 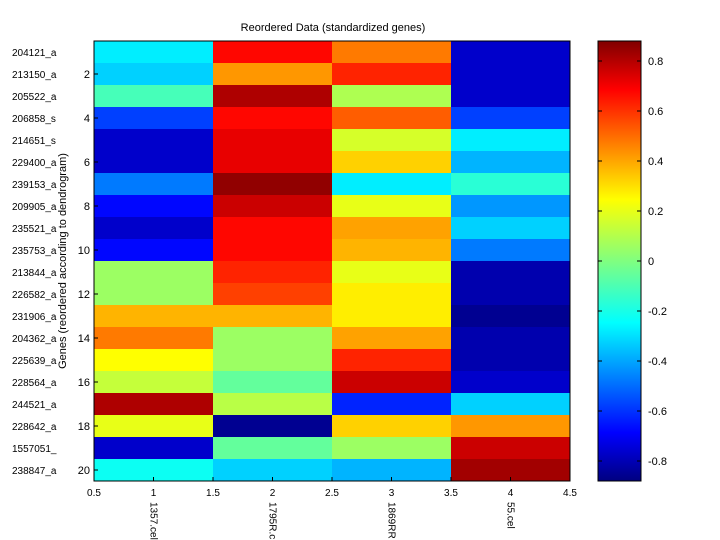 I want to click on x-tick-label: 0.5, so click(x=94, y=493).